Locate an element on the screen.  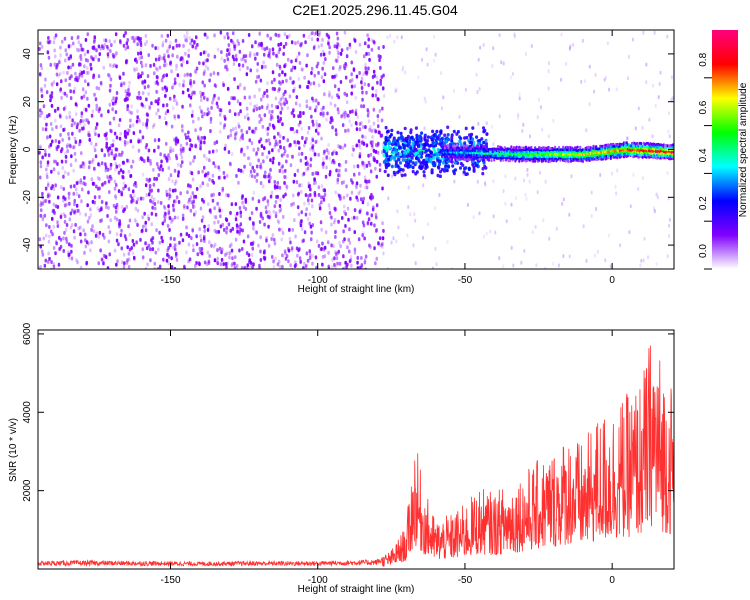
spectrogram-x-axis-label: Height of straight line (km) is located at coordinates (356, 289).